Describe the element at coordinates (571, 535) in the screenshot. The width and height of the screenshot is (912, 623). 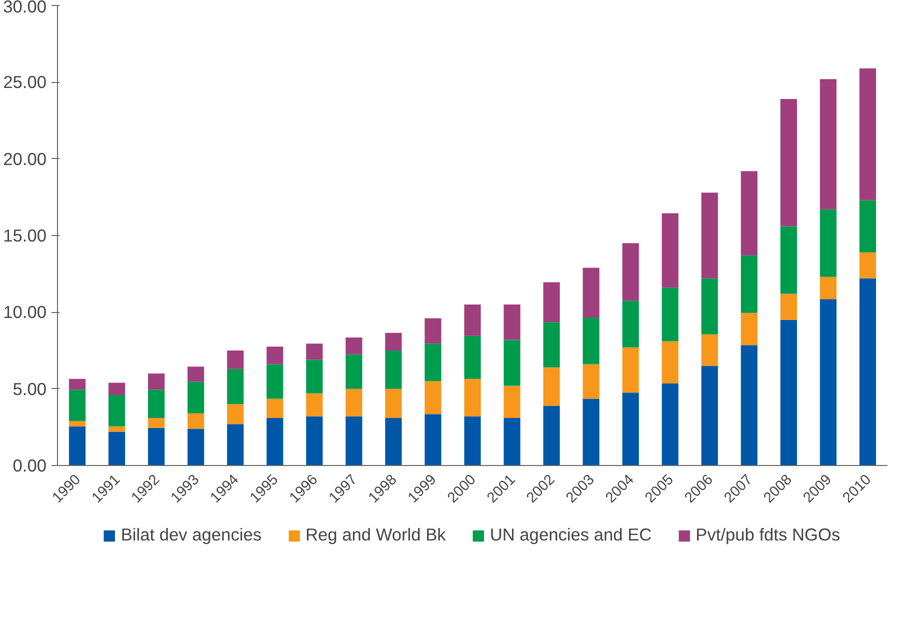
I see `legend-label: UN agencies and EC` at that location.